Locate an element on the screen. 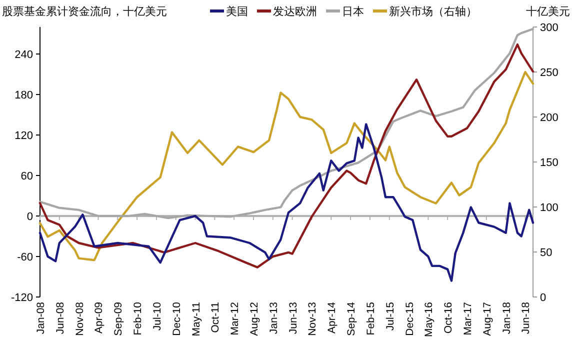  x-tick-label: Mar-17 is located at coordinates (468, 319).